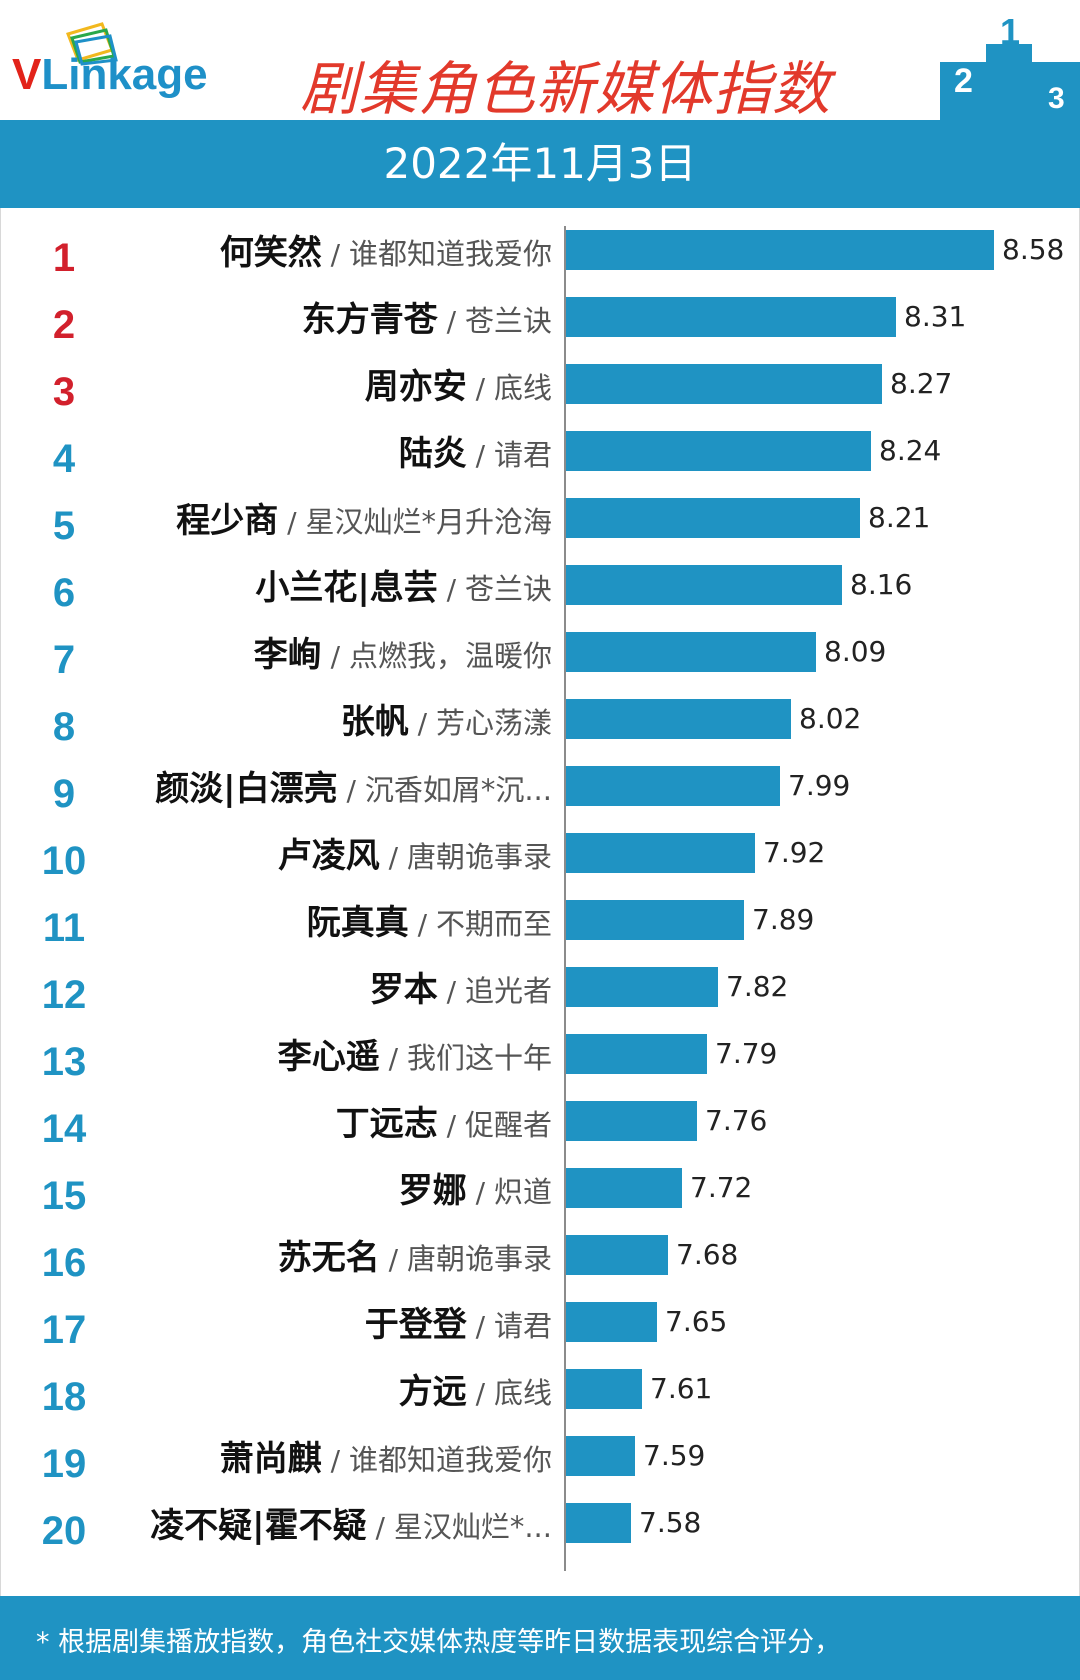 This screenshot has width=1080, height=1680. I want to click on character-name: 小兰花|息芸, so click(346, 588).